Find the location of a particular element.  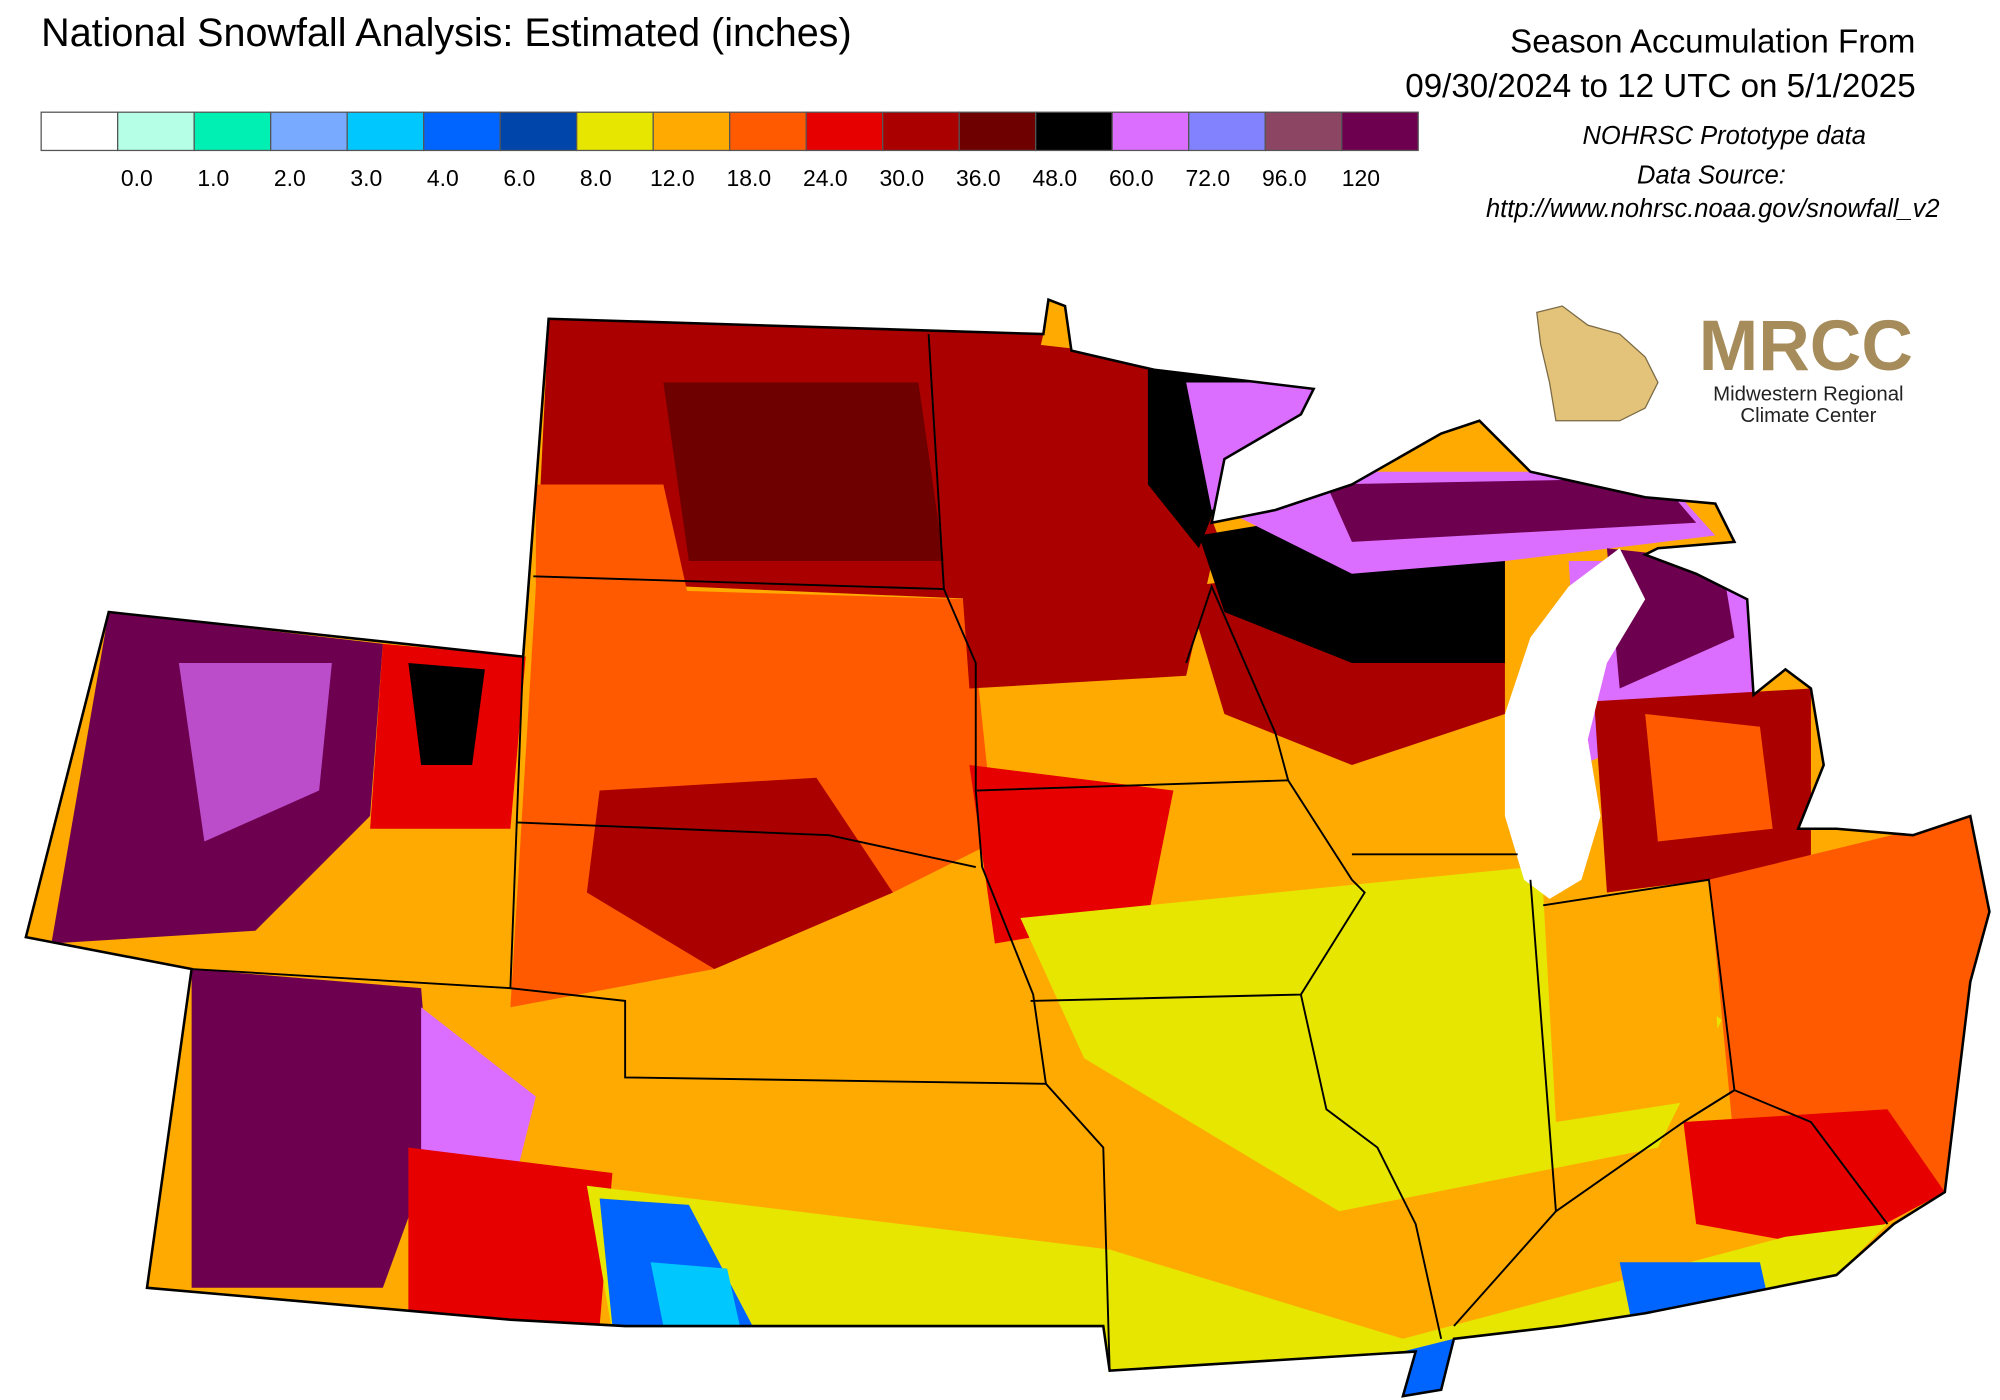

legend-label: 36.0 is located at coordinates (978, 178).